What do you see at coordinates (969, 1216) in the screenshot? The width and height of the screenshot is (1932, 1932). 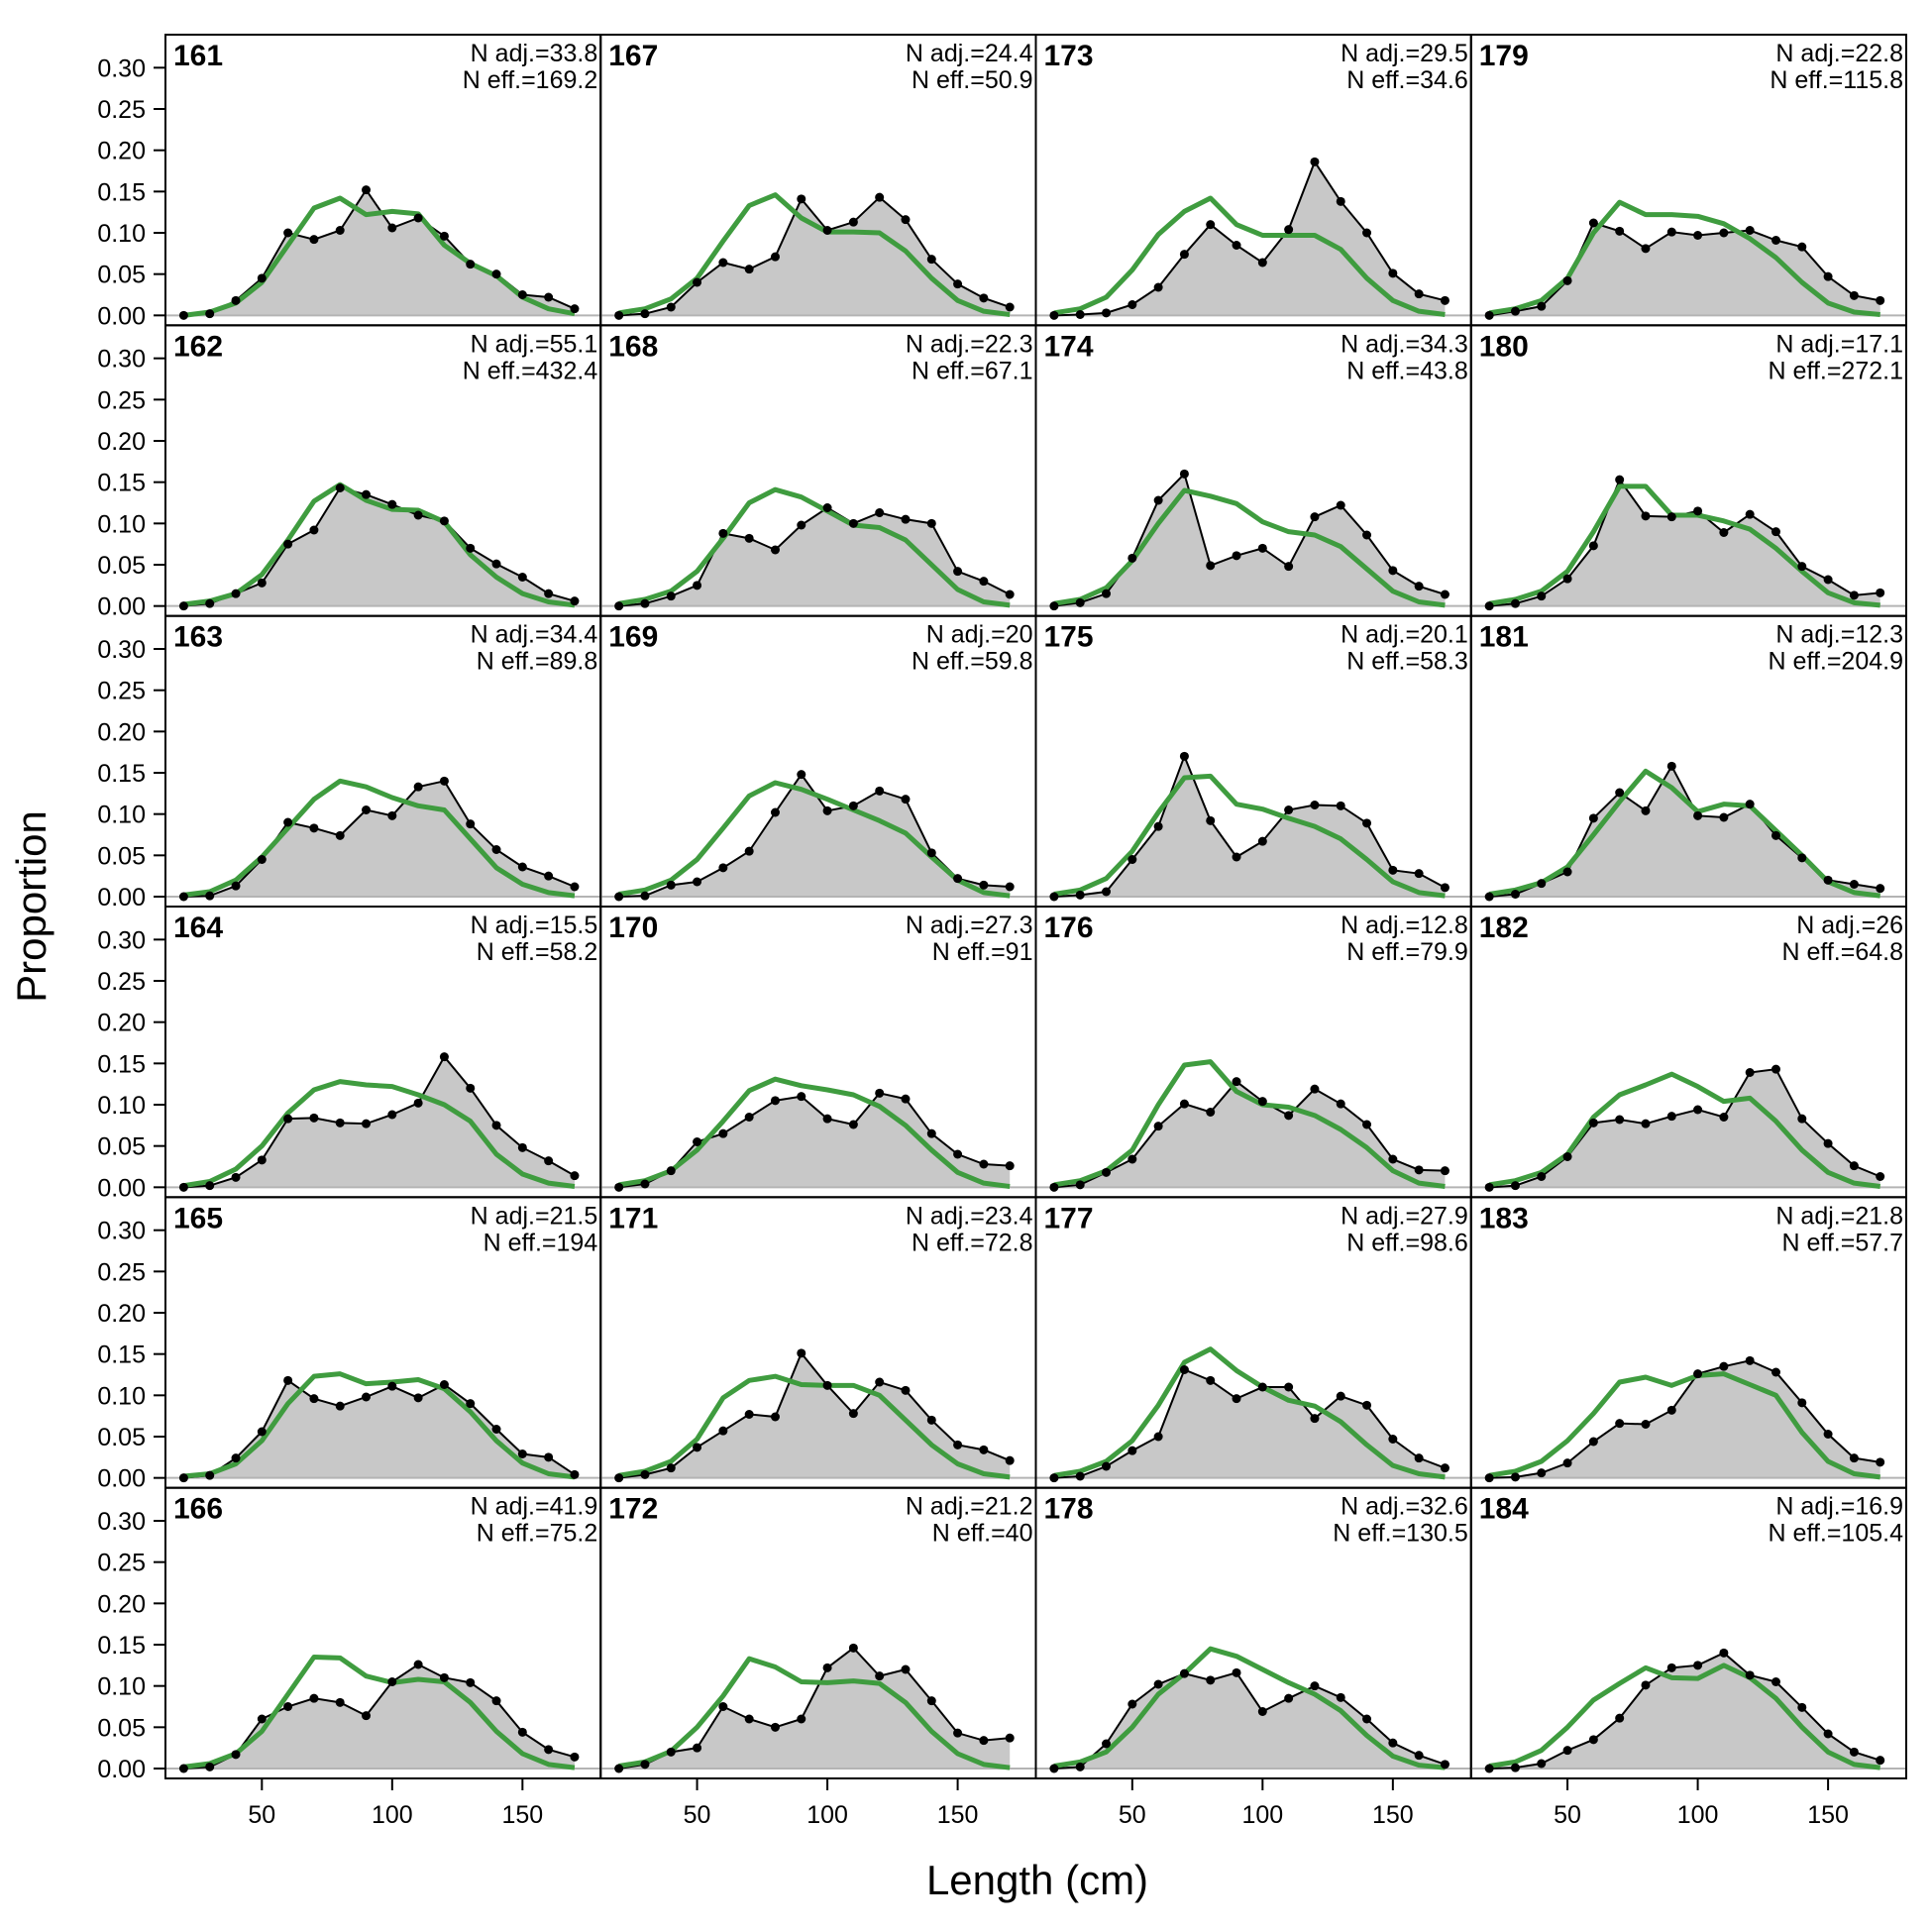 I see `n-adj-label: N adj.=23.4` at bounding box center [969, 1216].